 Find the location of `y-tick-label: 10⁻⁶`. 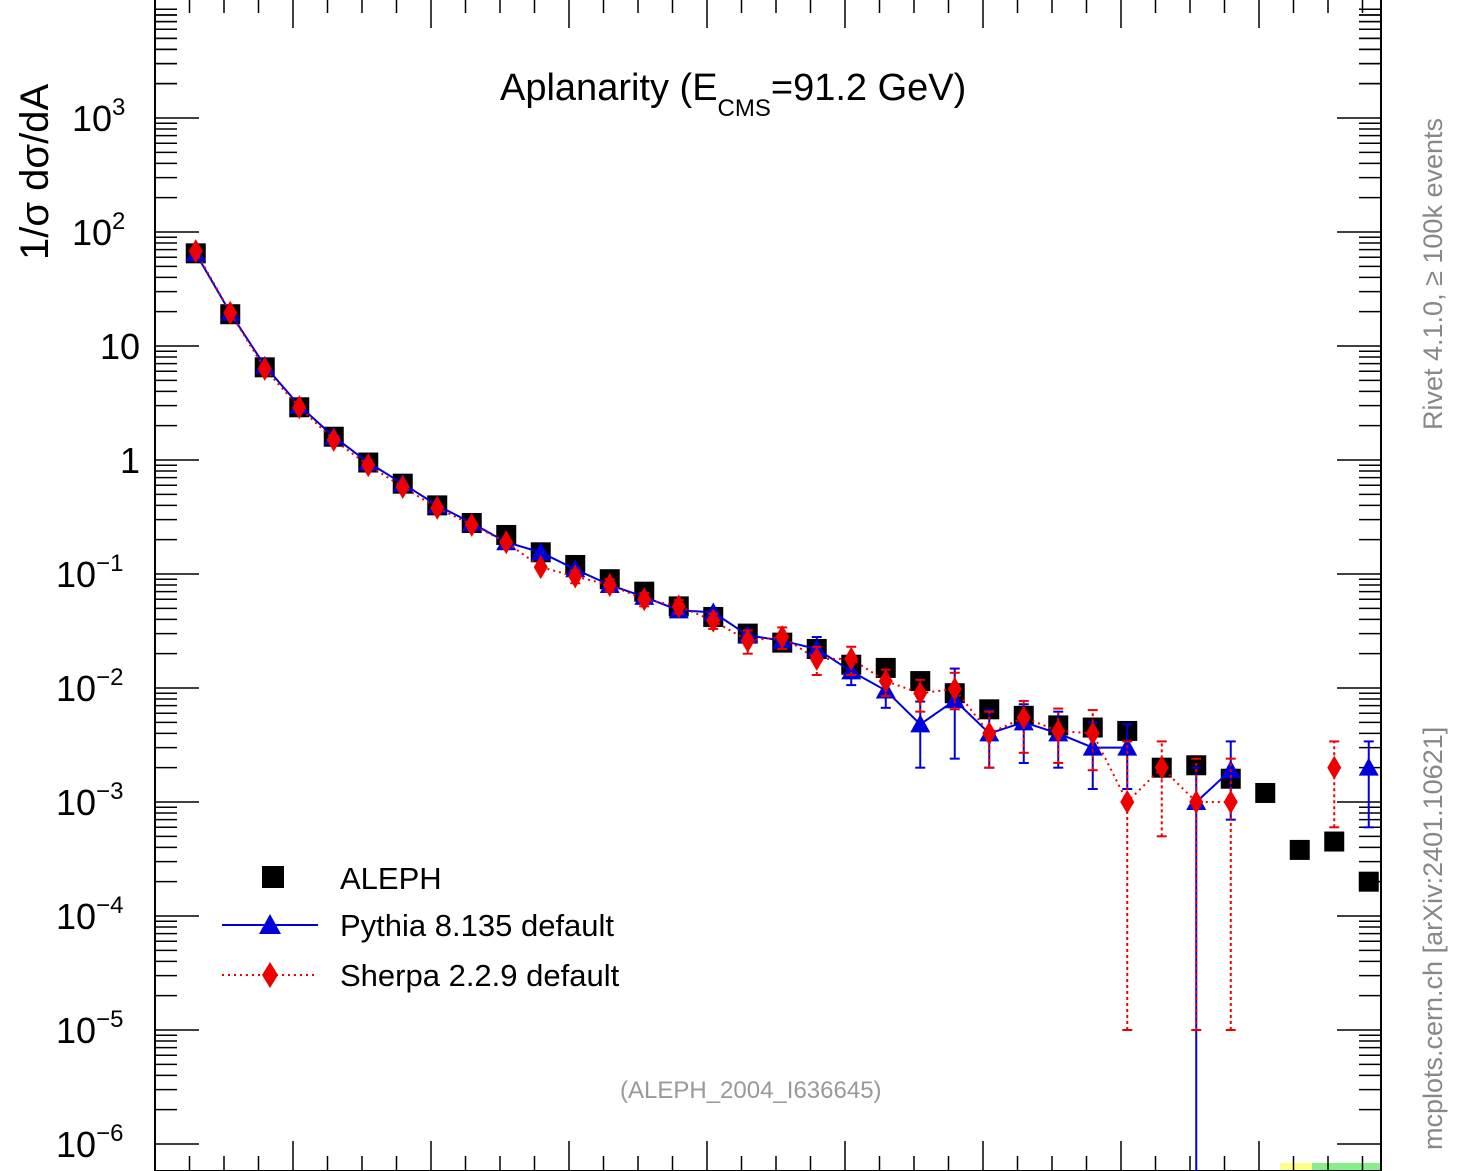

y-tick-label: 10⁻⁶ is located at coordinates (89, 1142).